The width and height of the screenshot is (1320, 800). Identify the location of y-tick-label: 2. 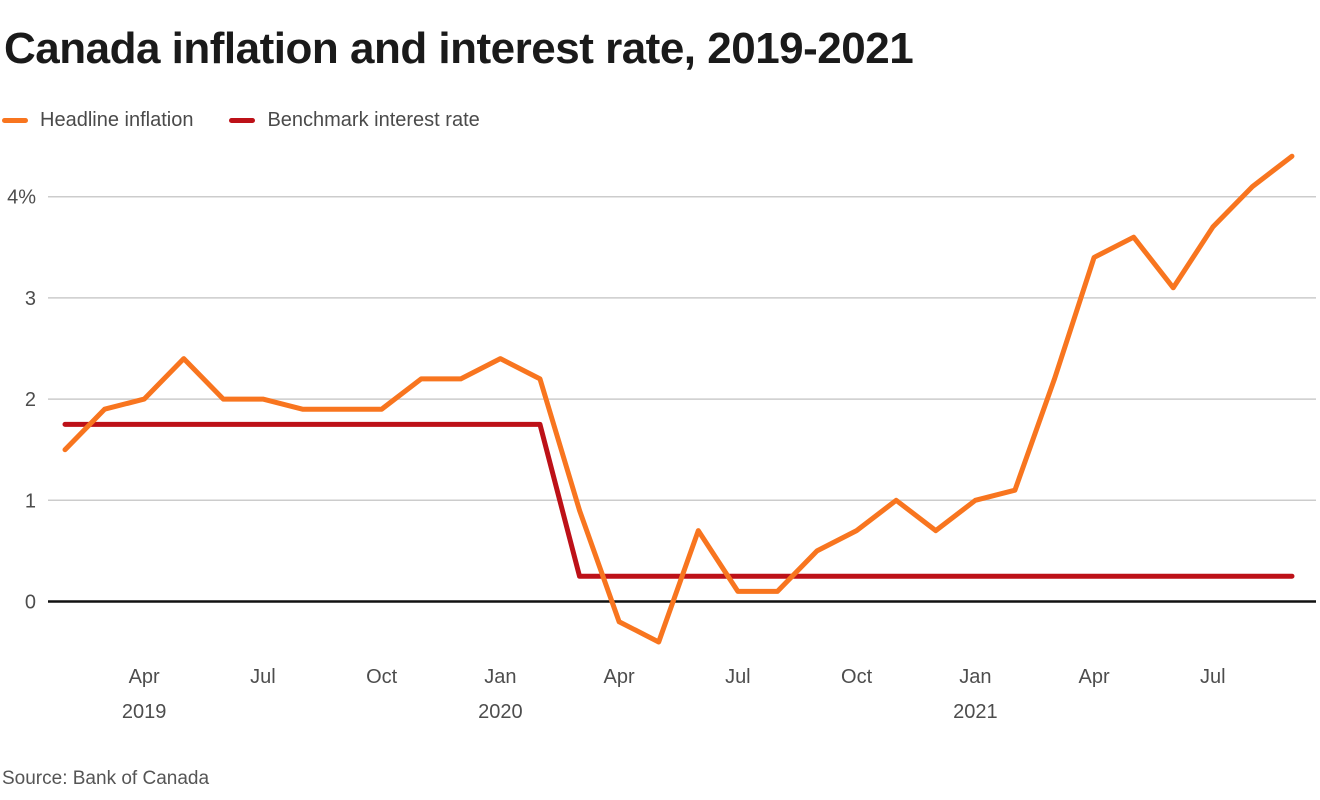
(30, 400).